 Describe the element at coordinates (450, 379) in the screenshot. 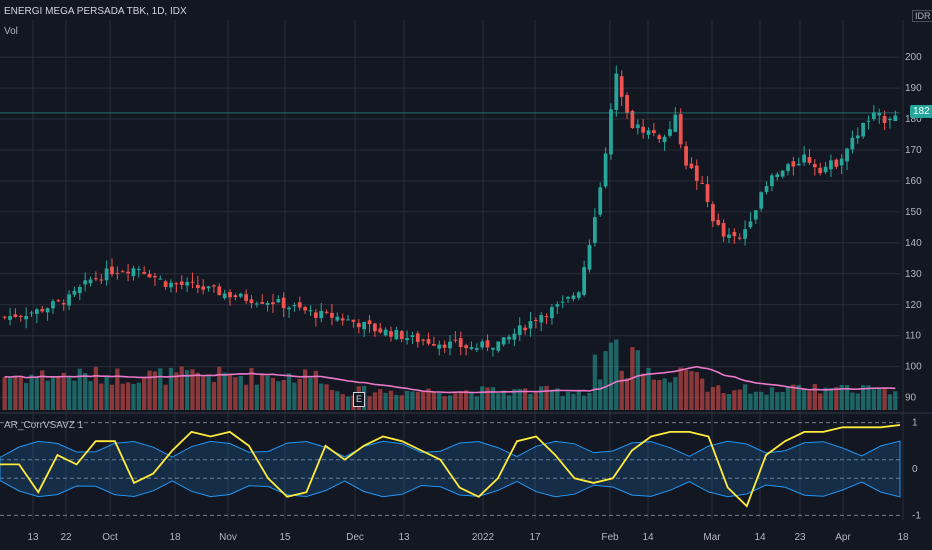

I see `volume-moving-average` at that location.